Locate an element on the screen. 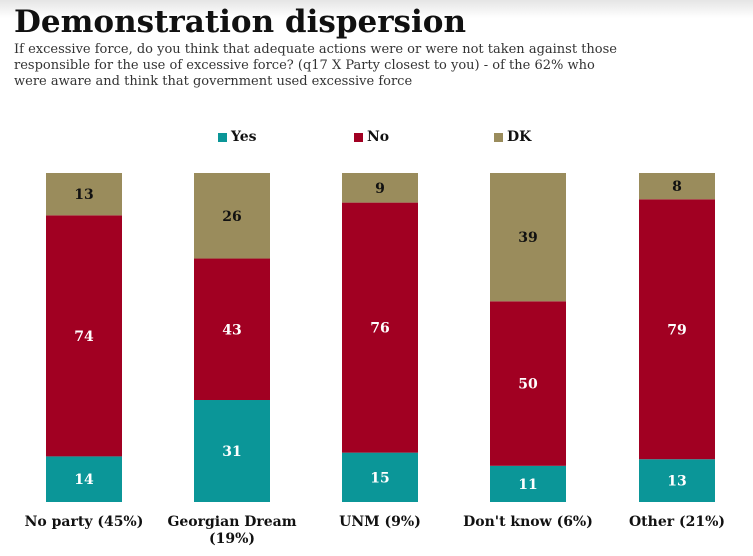 The width and height of the screenshot is (753, 556). chart-title: Demonstration dispersion is located at coordinates (240, 22).